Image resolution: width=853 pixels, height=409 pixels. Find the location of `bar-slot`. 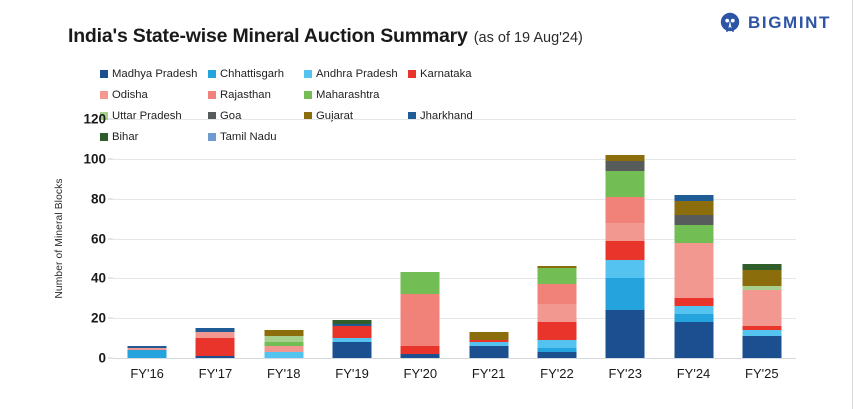

bar-slot is located at coordinates (693, 238).